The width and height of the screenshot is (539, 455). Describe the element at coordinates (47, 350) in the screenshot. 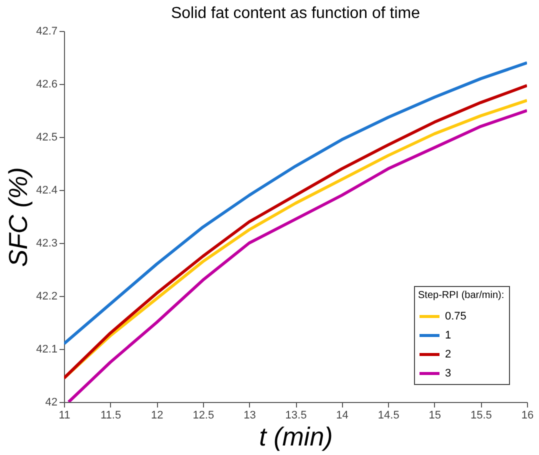

I see `y-tick-label: 42.1` at that location.